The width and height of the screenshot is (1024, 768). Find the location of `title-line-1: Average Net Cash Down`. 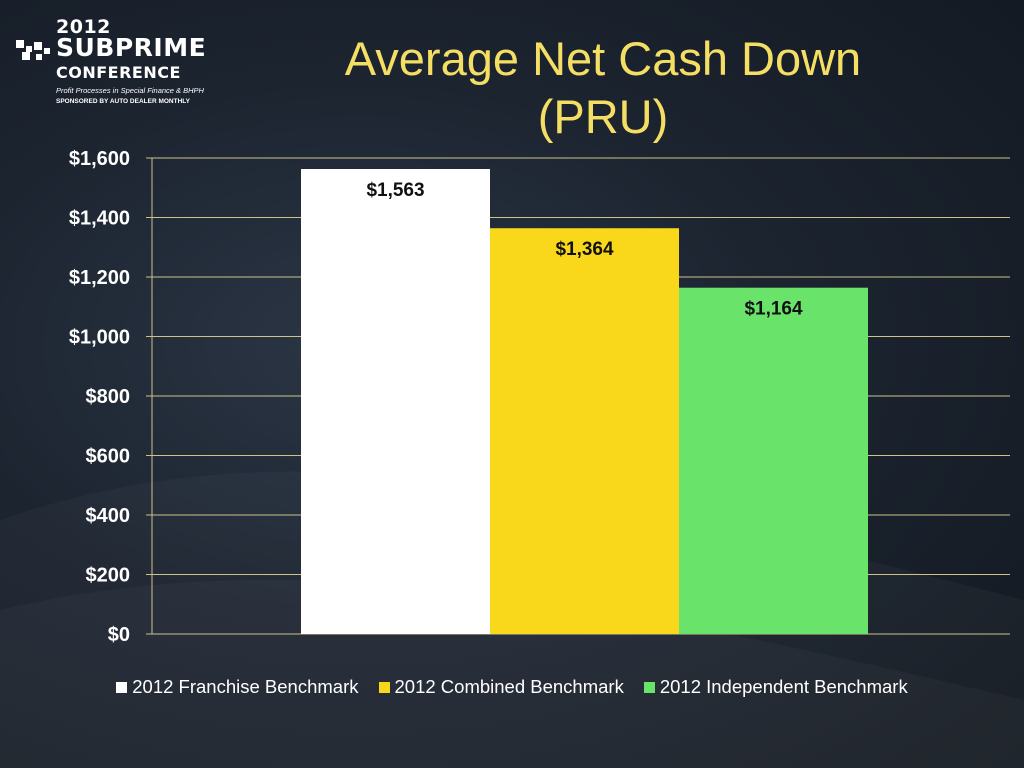

title-line-1: Average Net Cash Down is located at coordinates (603, 58).